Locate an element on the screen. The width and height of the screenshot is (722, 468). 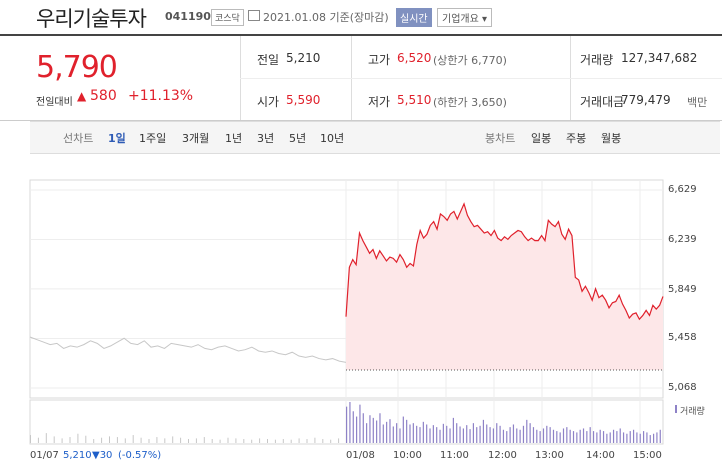
open-value: 5,590 is located at coordinates (303, 100).